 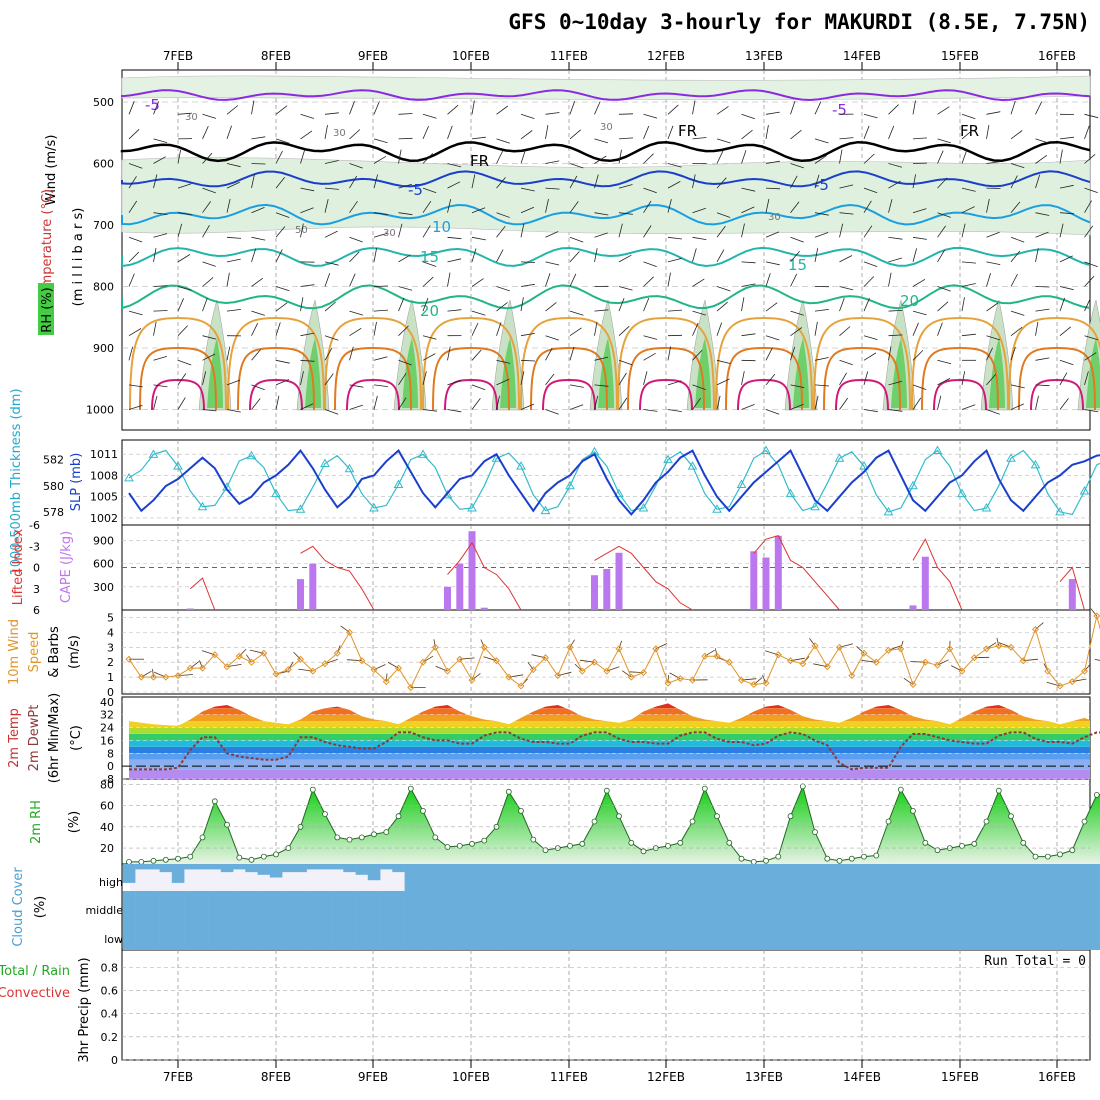 I want to click on date-label-bottom: 11FEB, so click(x=569, y=1077).